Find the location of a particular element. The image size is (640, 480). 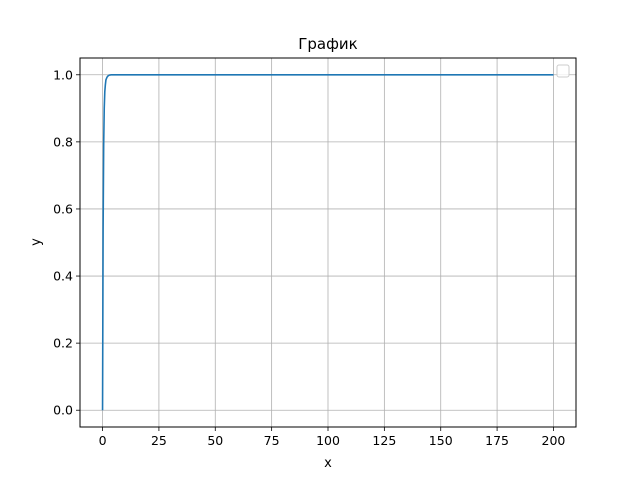

x-tick-label: 100 is located at coordinates (328, 440).